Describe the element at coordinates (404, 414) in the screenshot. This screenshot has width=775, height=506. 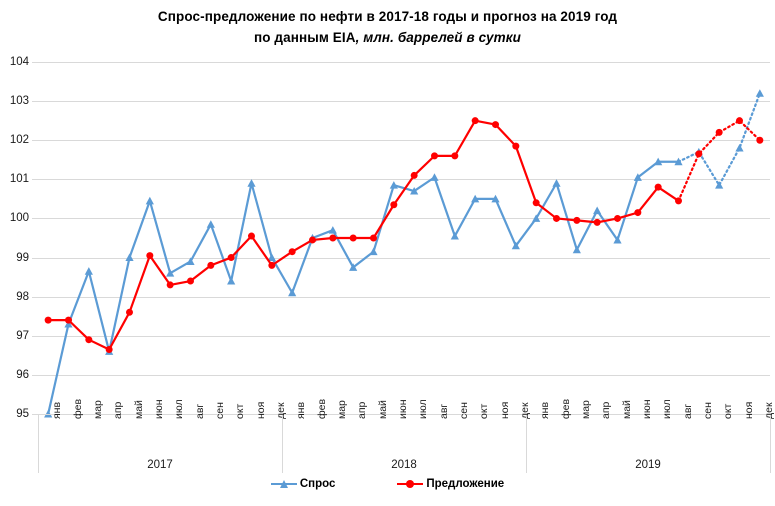
I see `x-axis-line` at that location.